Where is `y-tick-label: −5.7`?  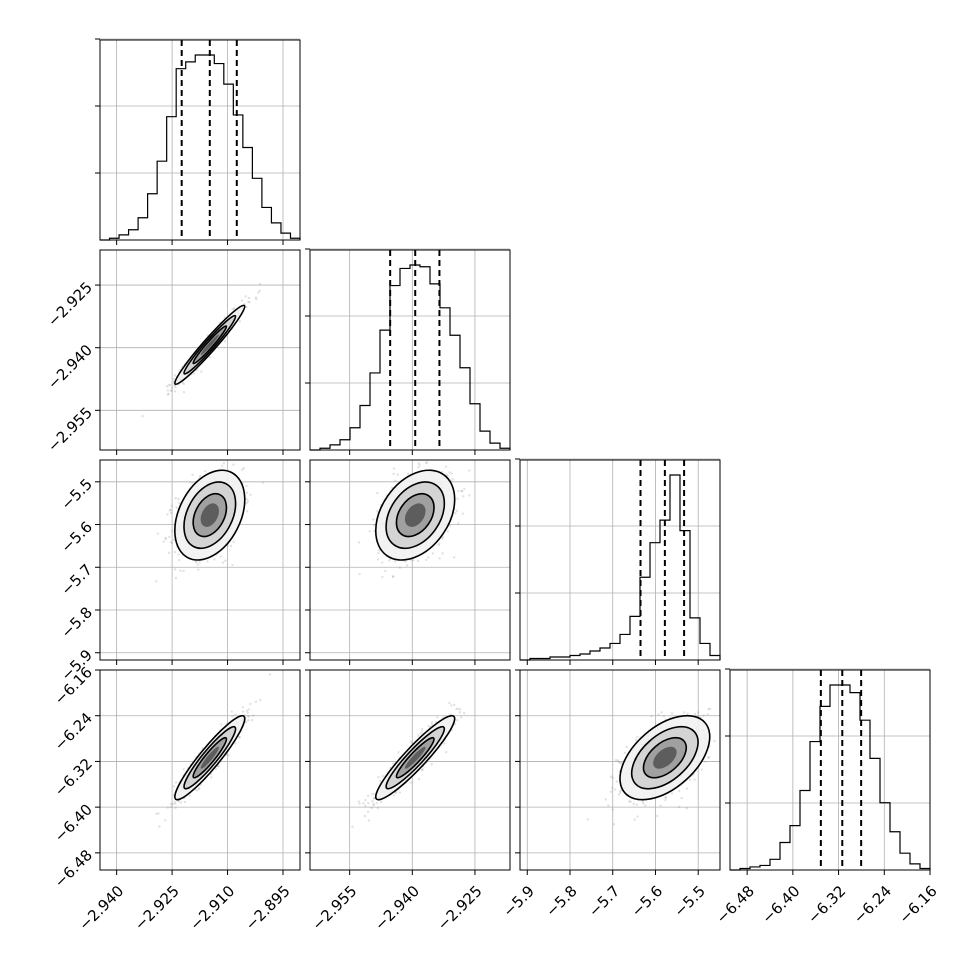
y-tick-label: −5.7 is located at coordinates (77, 580).